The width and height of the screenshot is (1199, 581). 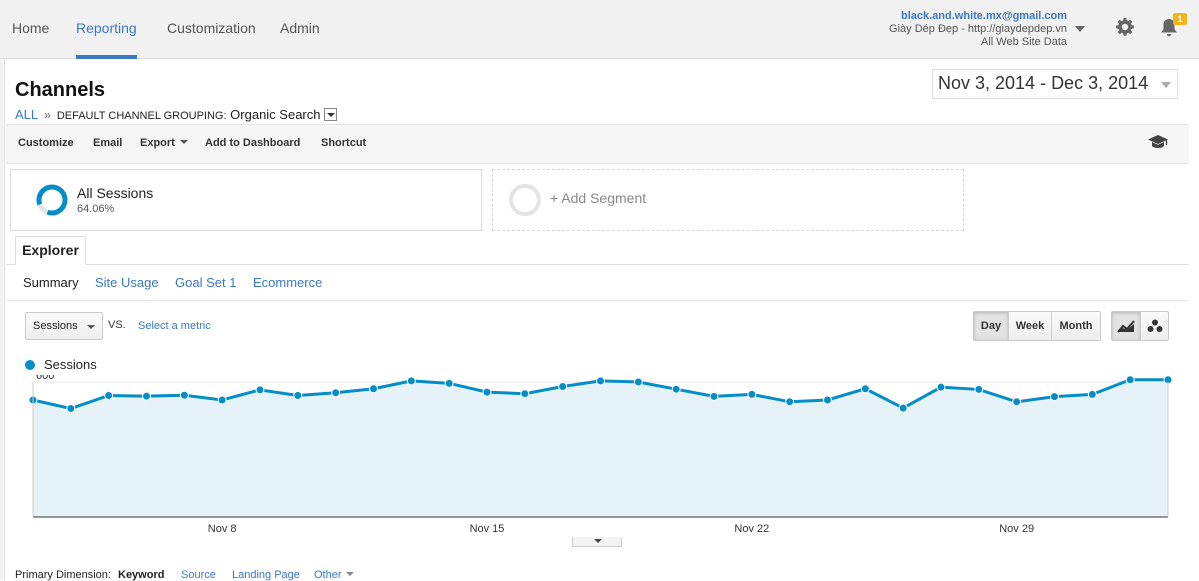 What do you see at coordinates (598, 198) in the screenshot?
I see `add-segment-label: + Add Segment` at bounding box center [598, 198].